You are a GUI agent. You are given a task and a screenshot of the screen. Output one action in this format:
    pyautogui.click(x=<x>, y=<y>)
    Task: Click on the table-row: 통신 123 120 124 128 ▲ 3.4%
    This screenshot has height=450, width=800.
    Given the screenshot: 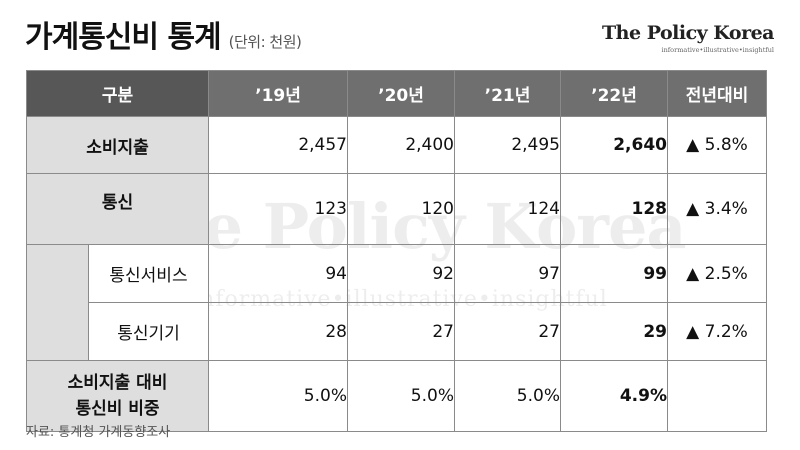 What is the action you would take?
    pyautogui.click(x=396, y=209)
    